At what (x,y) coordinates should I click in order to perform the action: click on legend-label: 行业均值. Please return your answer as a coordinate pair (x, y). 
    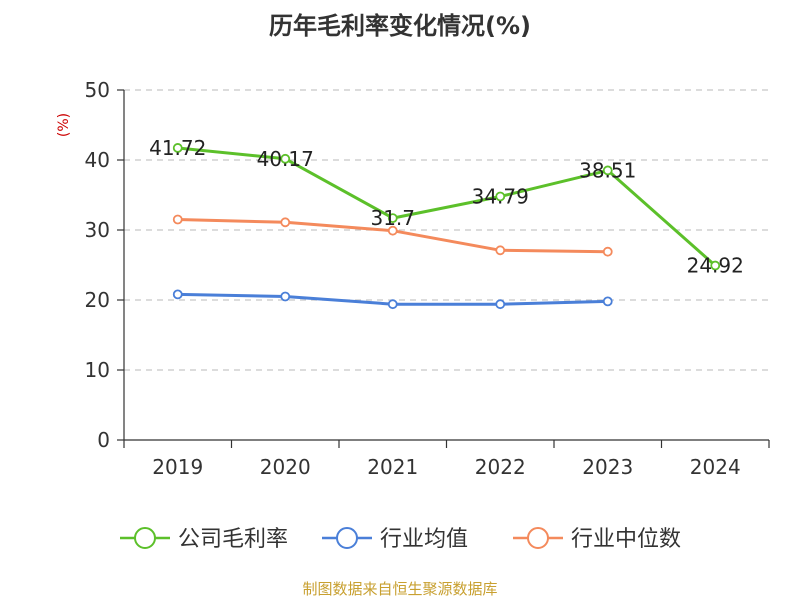
    Looking at the image, I should click on (424, 539).